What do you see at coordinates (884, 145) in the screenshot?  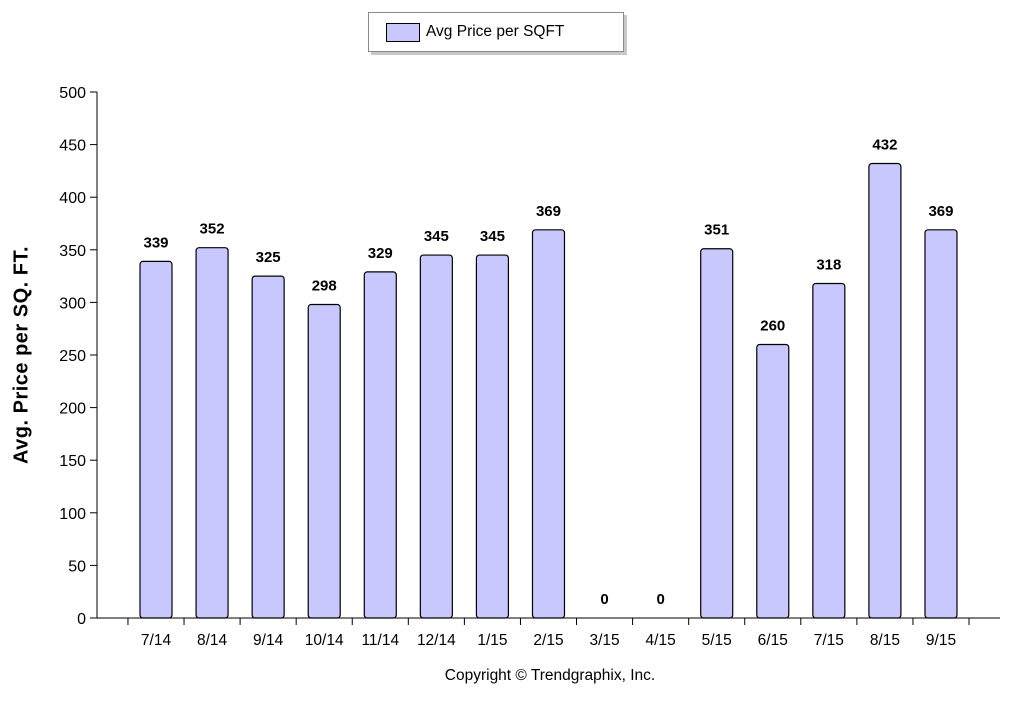 I see `data-label: 432` at bounding box center [884, 145].